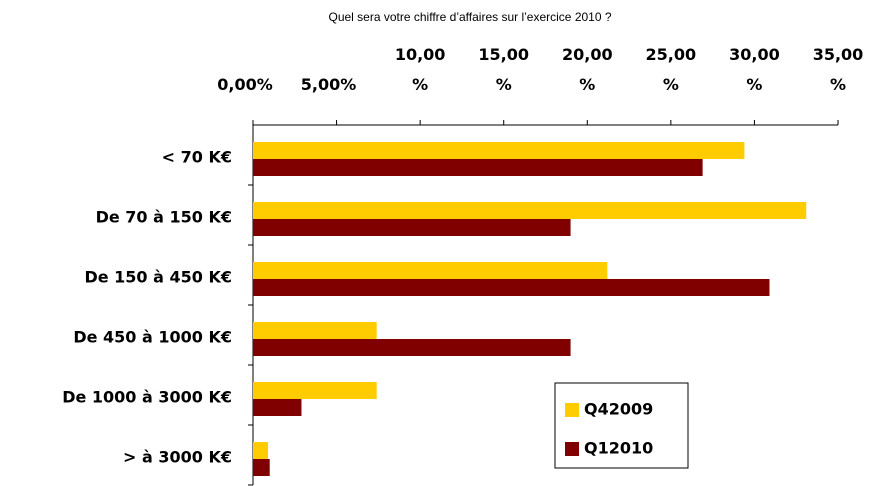 This screenshot has height=486, width=873. I want to click on y-tick-label: > à 3000 K€, so click(177, 457).